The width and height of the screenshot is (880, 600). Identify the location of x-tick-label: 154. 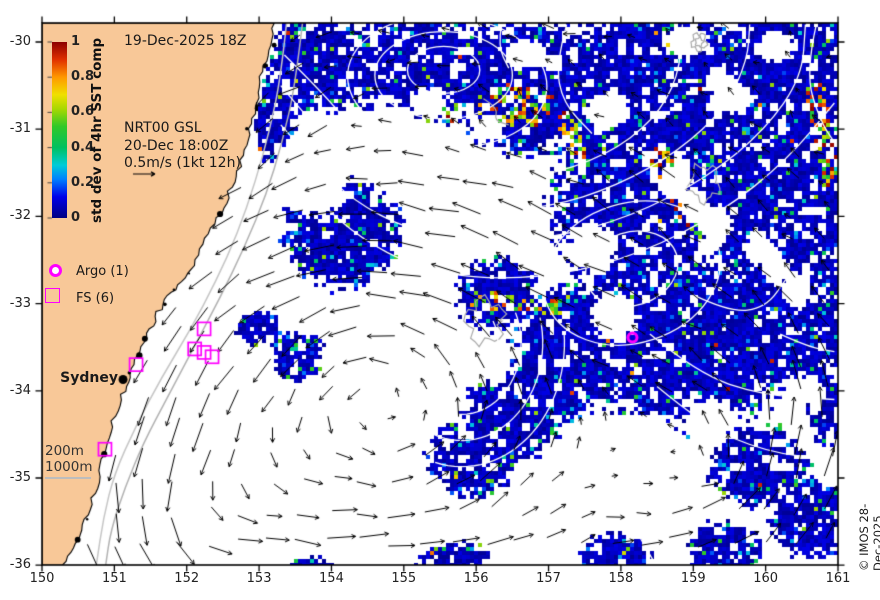
(331, 578).